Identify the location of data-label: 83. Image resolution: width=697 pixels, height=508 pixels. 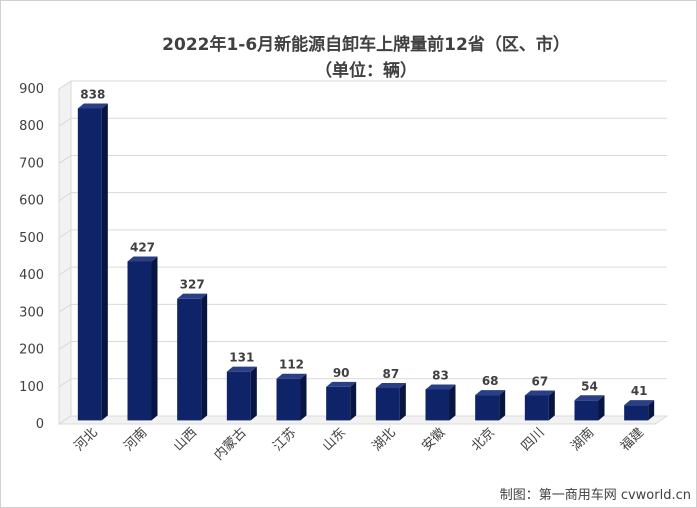
(440, 376).